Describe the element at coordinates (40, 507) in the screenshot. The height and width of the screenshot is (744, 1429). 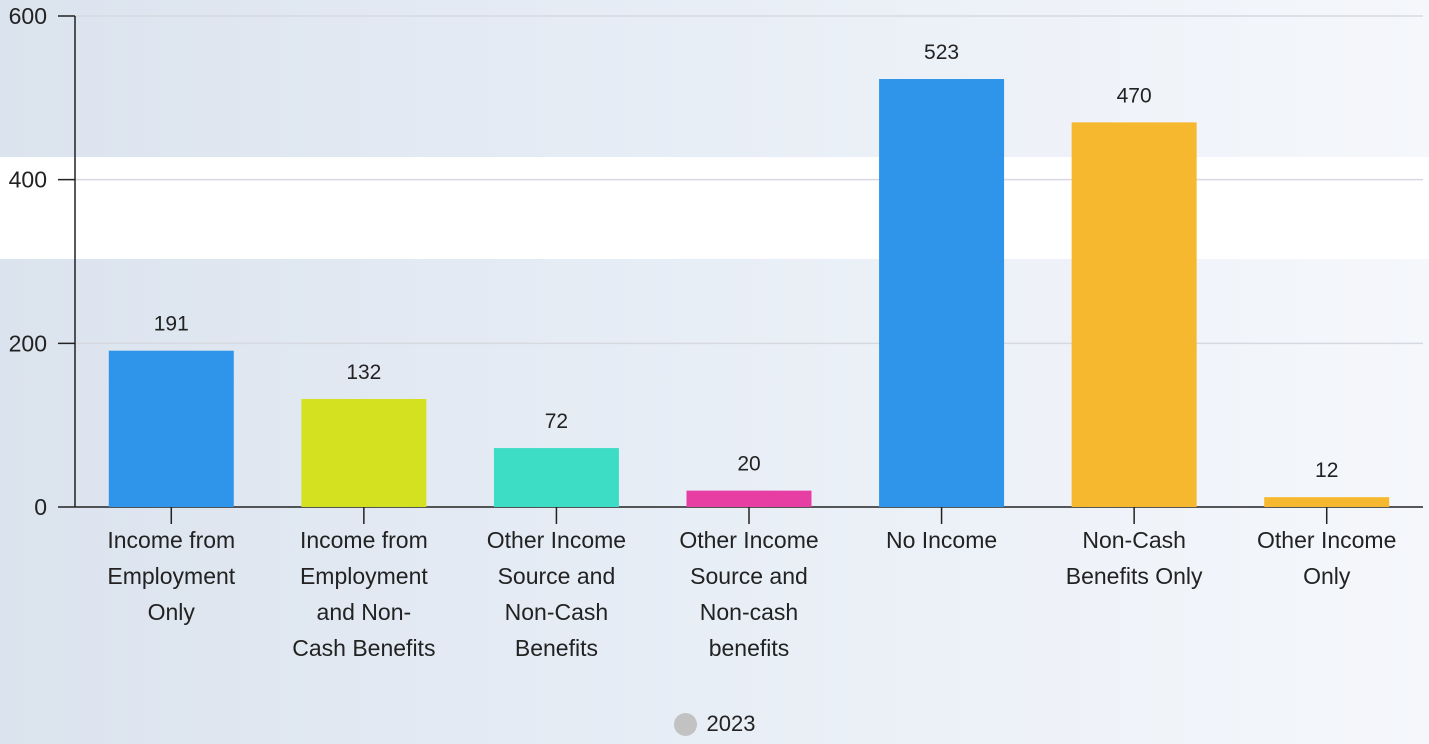
I see `y-tick-label: 0` at that location.